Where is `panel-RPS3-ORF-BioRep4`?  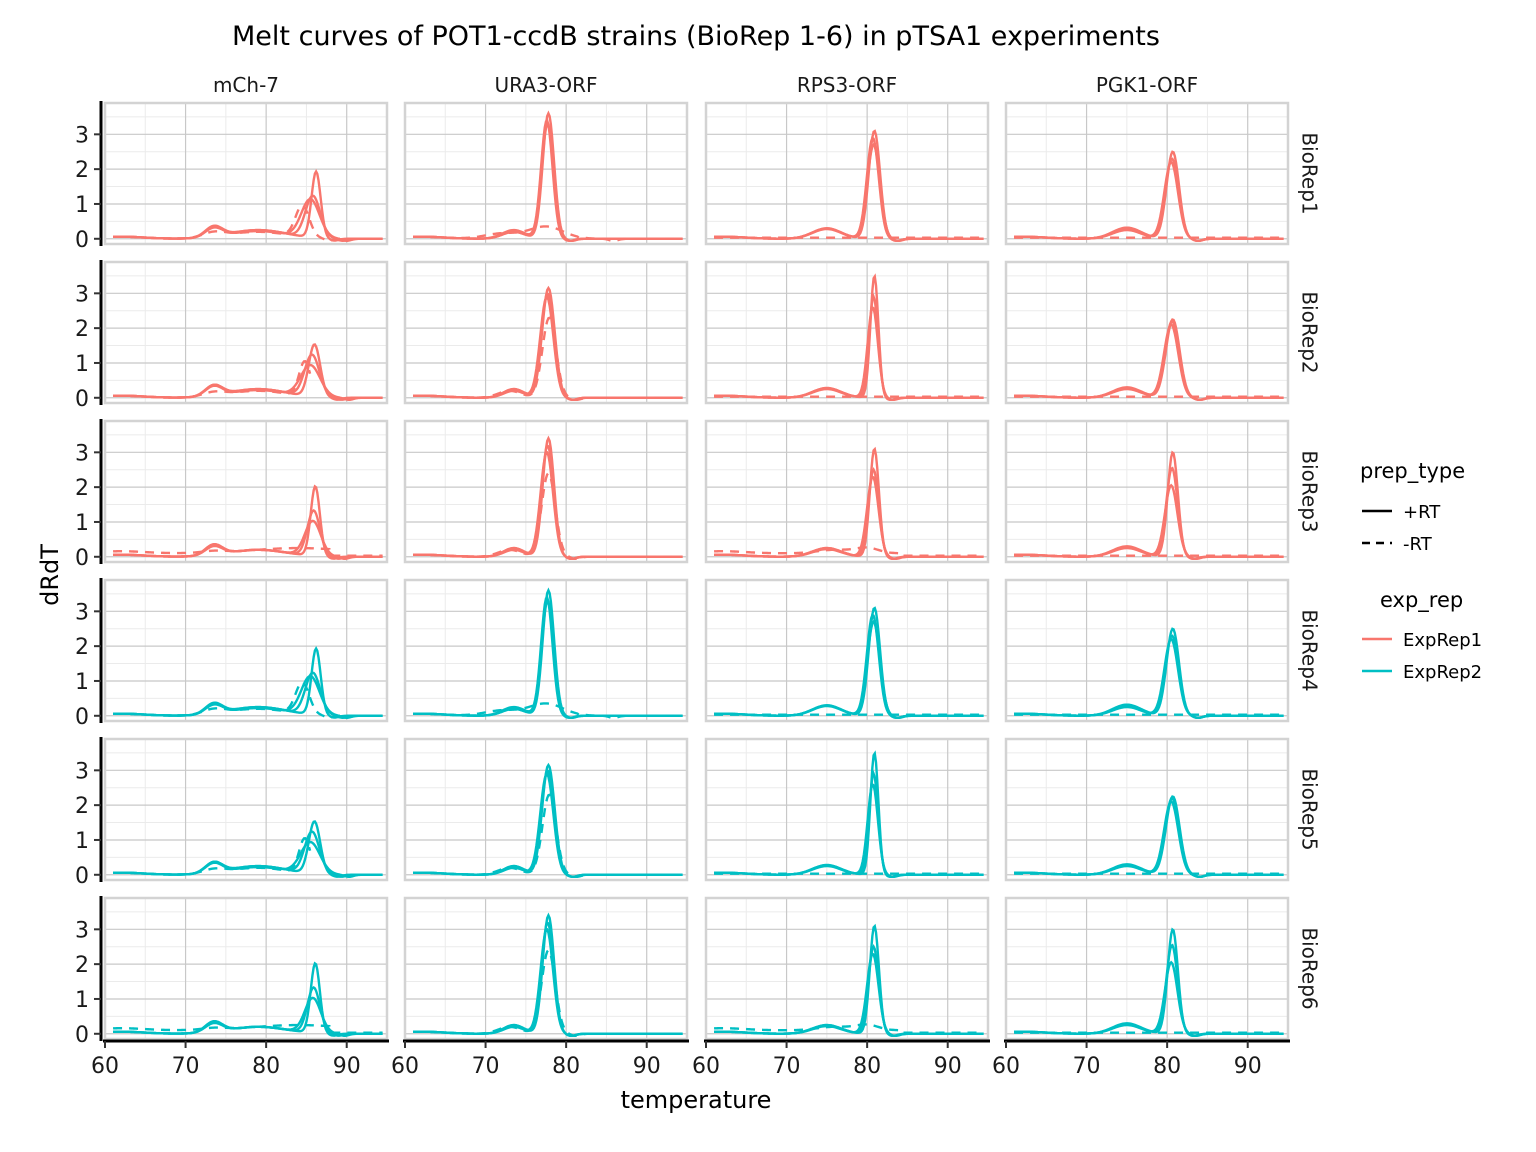
panel-RPS3-ORF-BioRep4 is located at coordinates (847, 650).